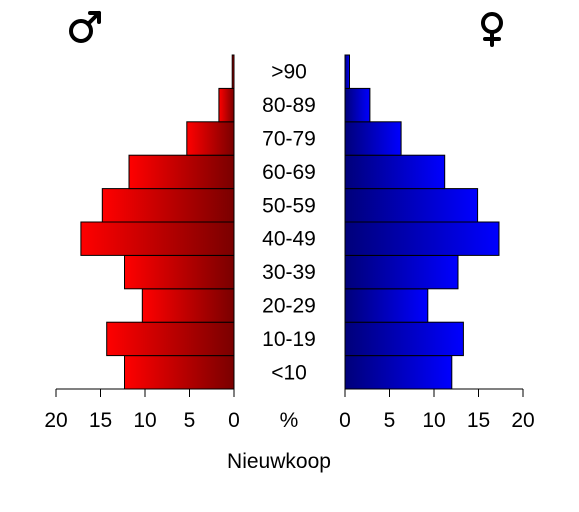 The height and width of the screenshot is (512, 579). What do you see at coordinates (289, 172) in the screenshot?
I see `age-group-label: 60-69` at bounding box center [289, 172].